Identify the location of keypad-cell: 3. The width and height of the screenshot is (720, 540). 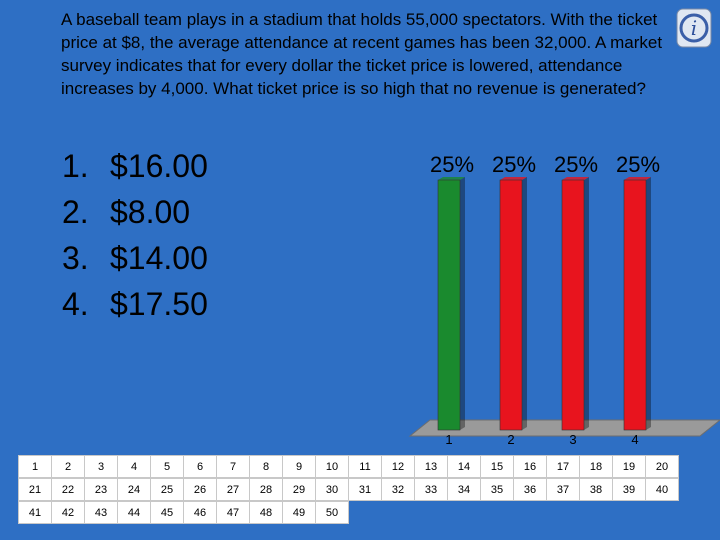
(101, 466).